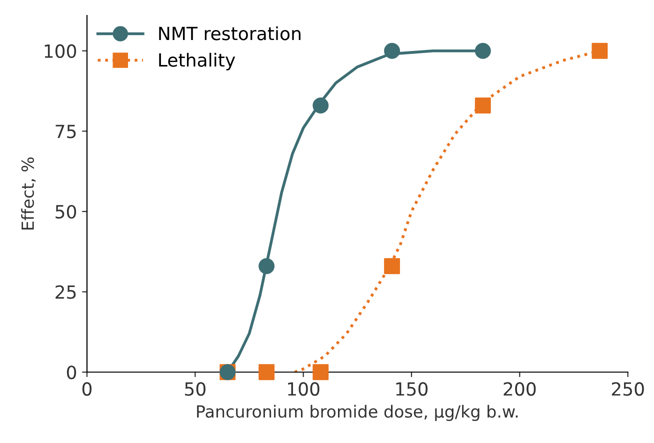 Image resolution: width=654 pixels, height=443 pixels. What do you see at coordinates (357, 412) in the screenshot?
I see `x-axis-title: Pancuronium bromide dose, µg/kg b.w.` at bounding box center [357, 412].